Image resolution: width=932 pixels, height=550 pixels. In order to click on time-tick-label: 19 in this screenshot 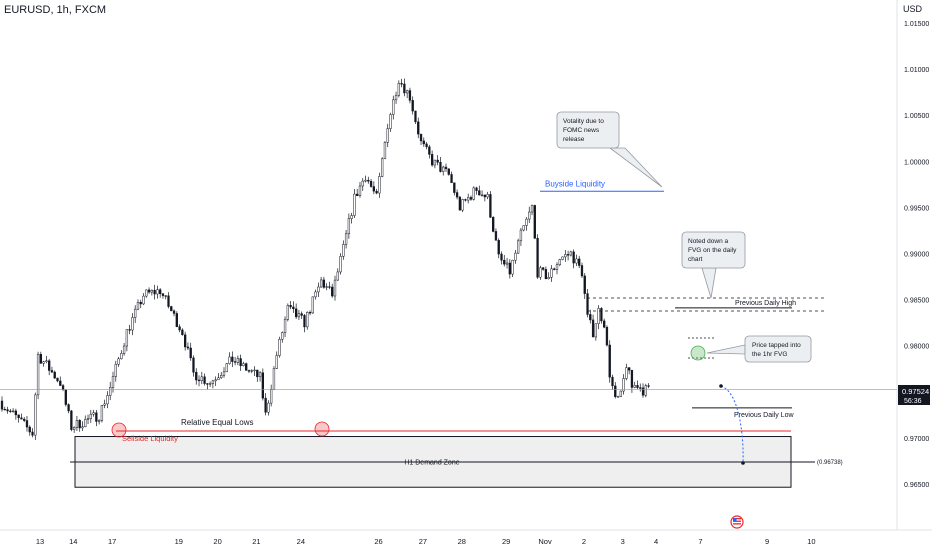, I will do `click(179, 541)`.